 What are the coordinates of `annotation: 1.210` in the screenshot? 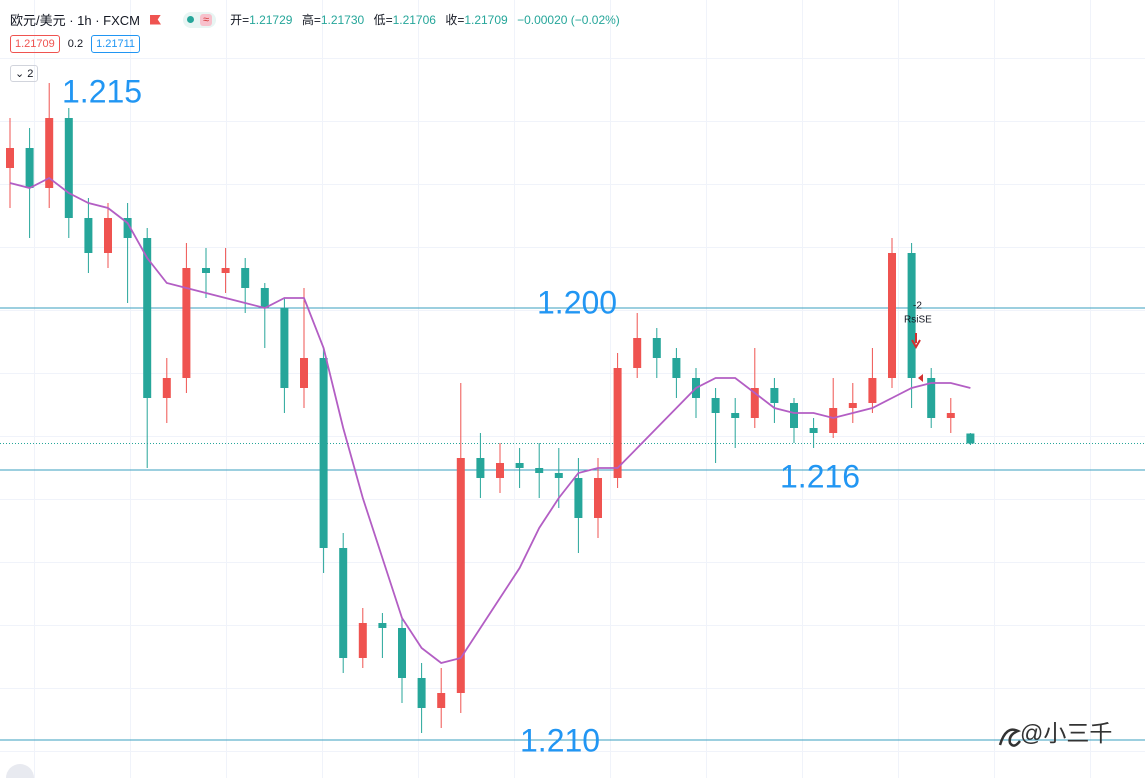 It's located at (560, 740).